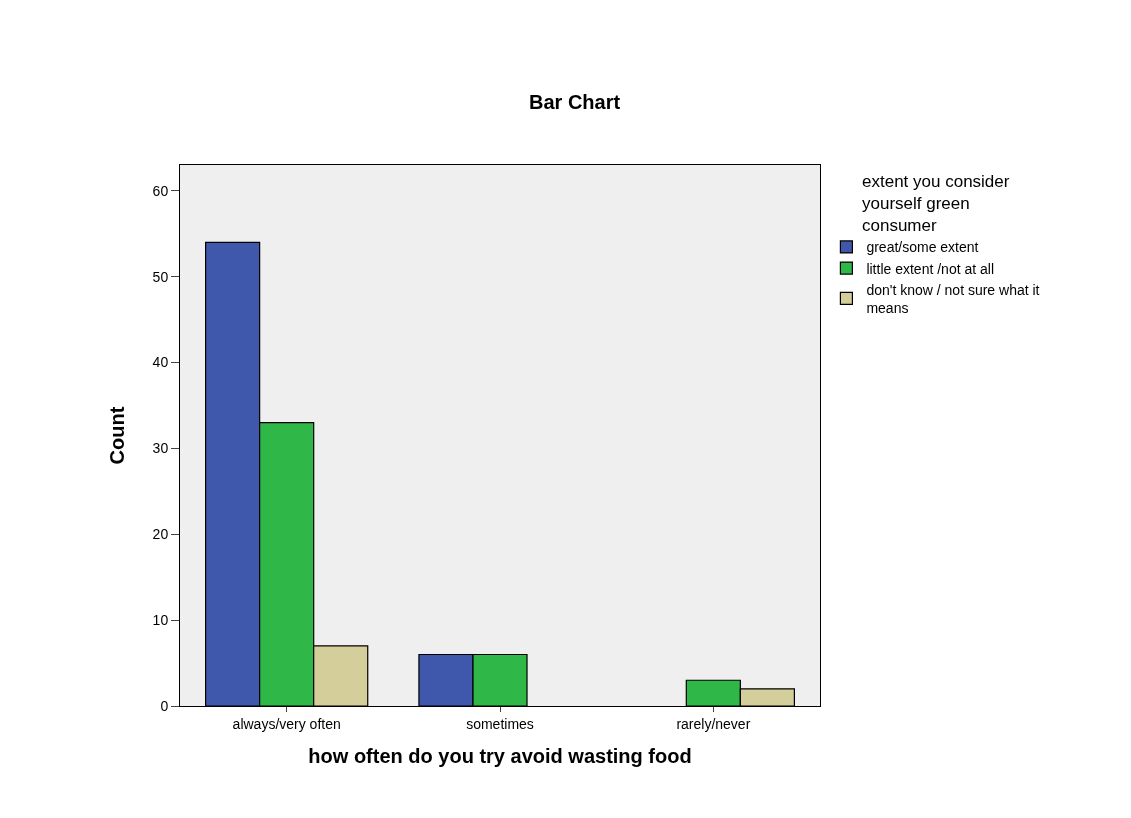 The height and width of the screenshot is (818, 1131). What do you see at coordinates (713, 723) in the screenshot?
I see `x-tick-label: rarely/never` at bounding box center [713, 723].